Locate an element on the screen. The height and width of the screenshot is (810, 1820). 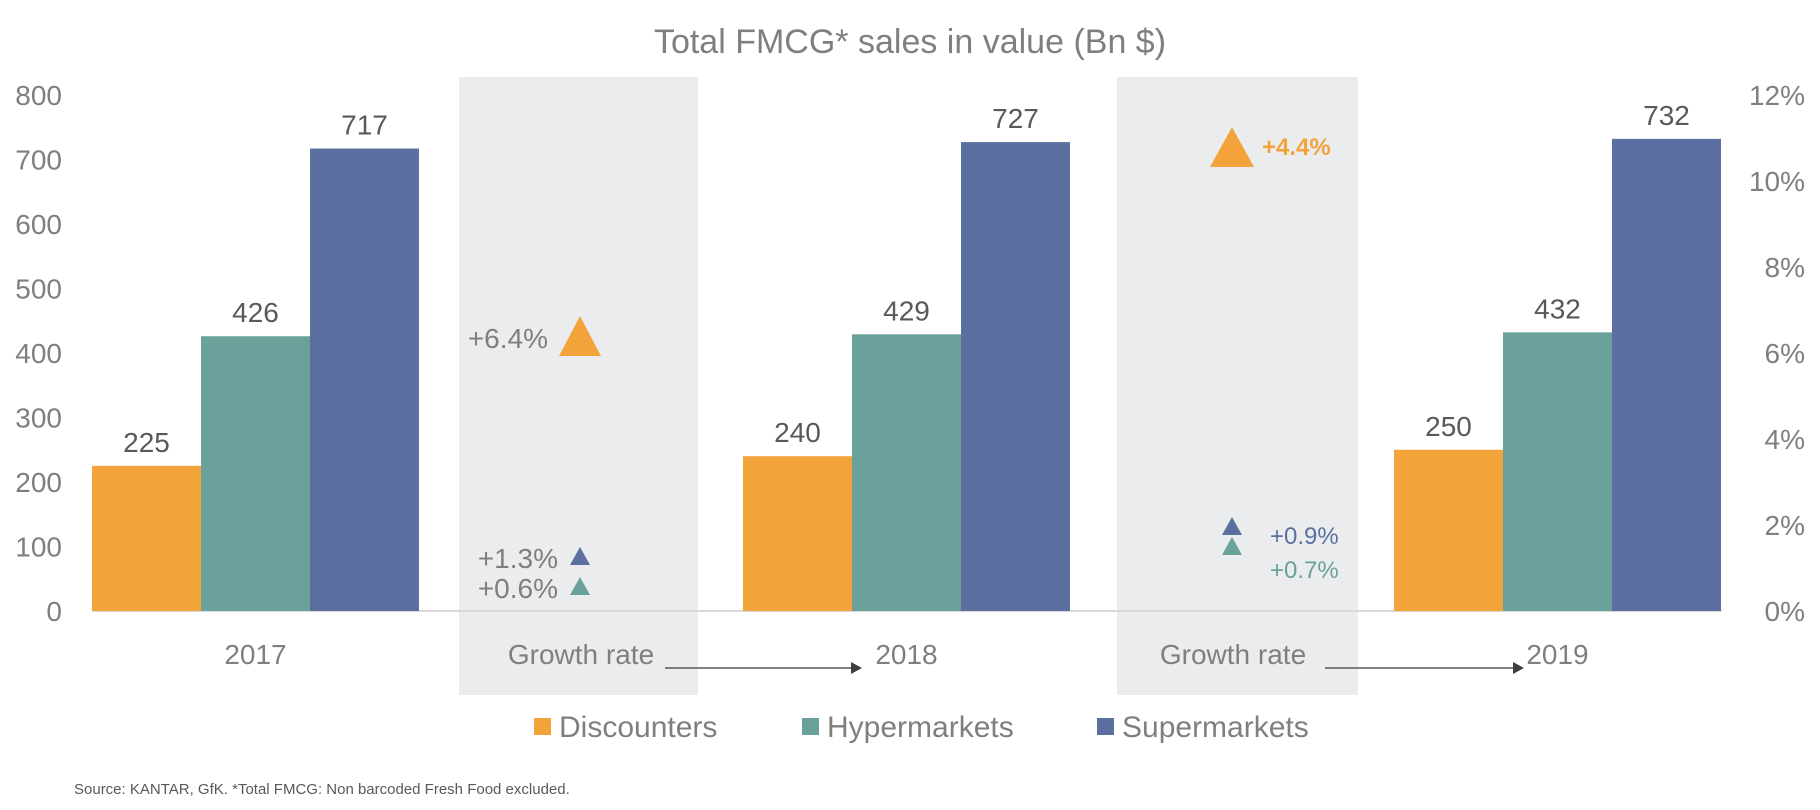
bar-hypermarkets-2017 is located at coordinates (255, 473).